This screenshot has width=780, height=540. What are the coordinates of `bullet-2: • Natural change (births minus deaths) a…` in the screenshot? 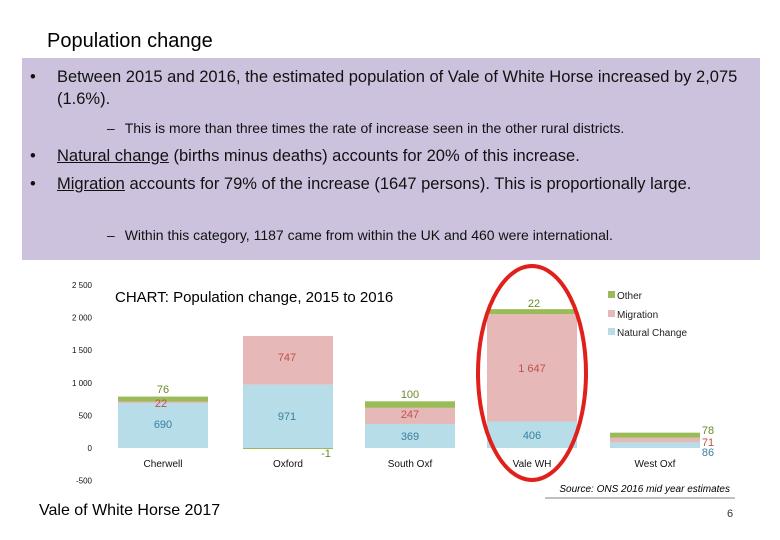 It's located at (388, 156).